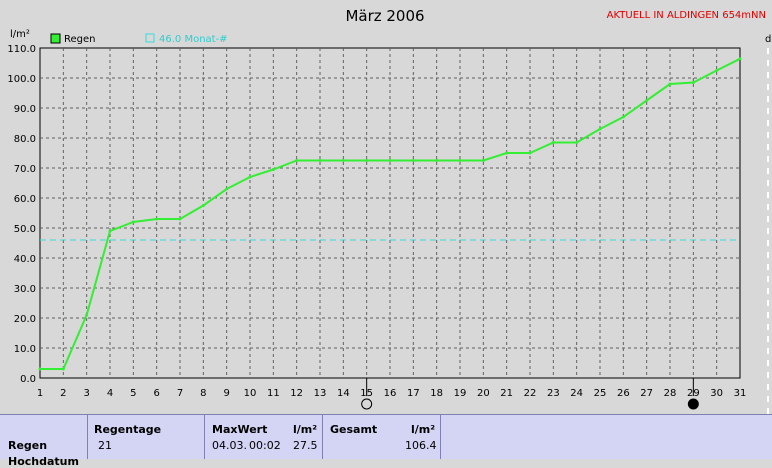 This screenshot has height=468, width=772. I want to click on x-tick-label: 1, so click(40, 393).